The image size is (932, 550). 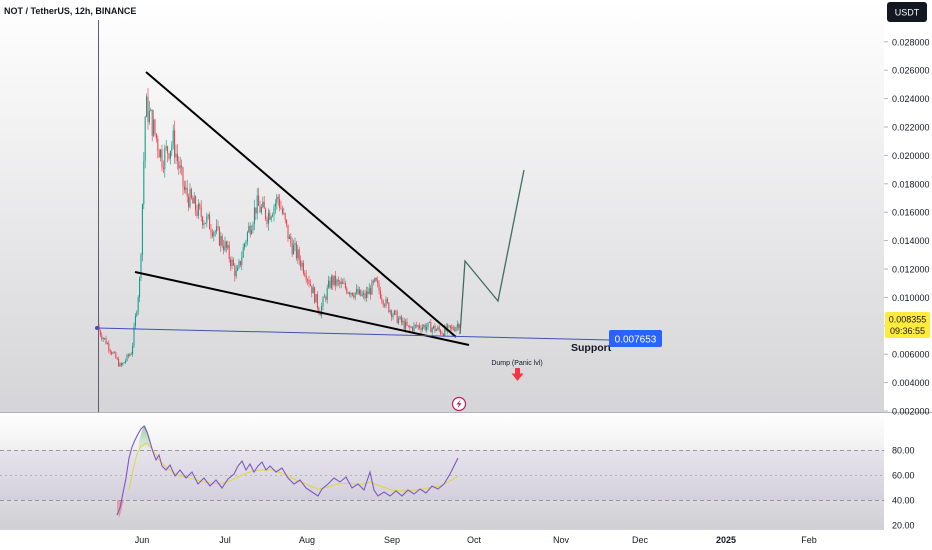 What do you see at coordinates (302, 308) in the screenshot?
I see `wedge-lower-trendline` at bounding box center [302, 308].